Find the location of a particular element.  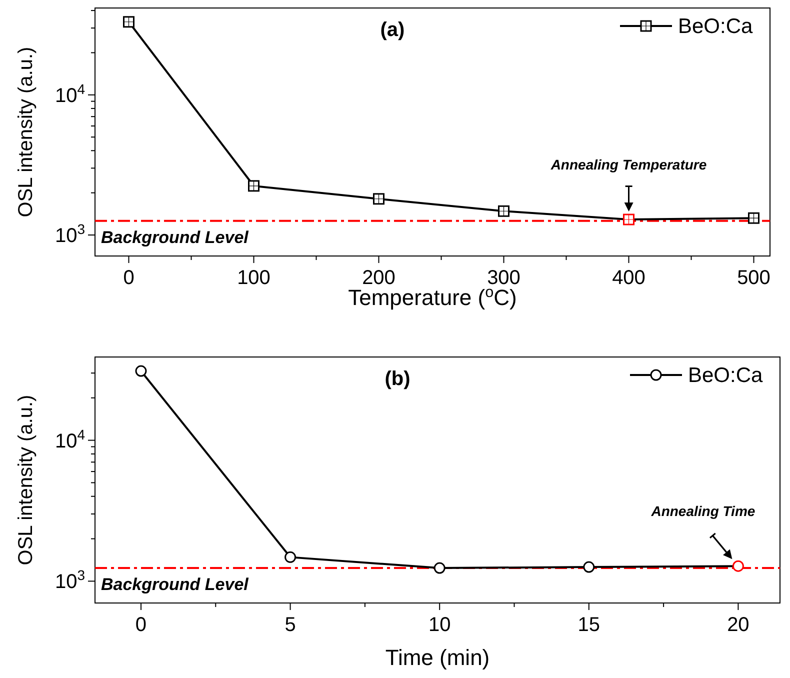

x-tick-label: 10 is located at coordinates (439, 625).